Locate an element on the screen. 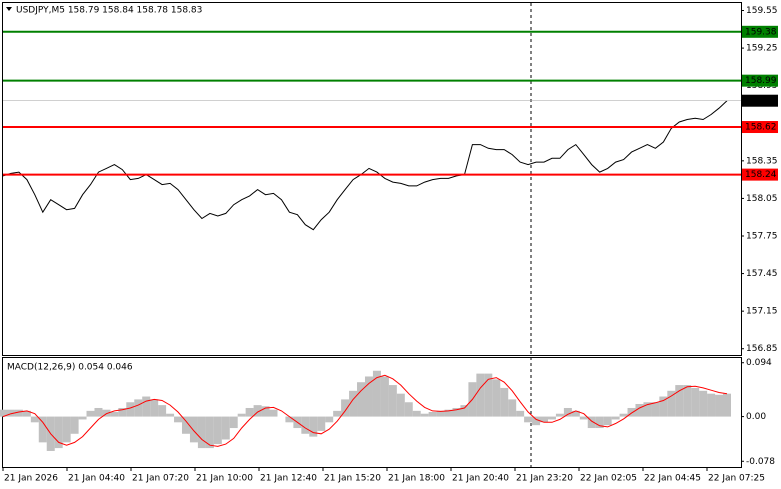  y-tick-label: 159.25 is located at coordinates (762, 49).